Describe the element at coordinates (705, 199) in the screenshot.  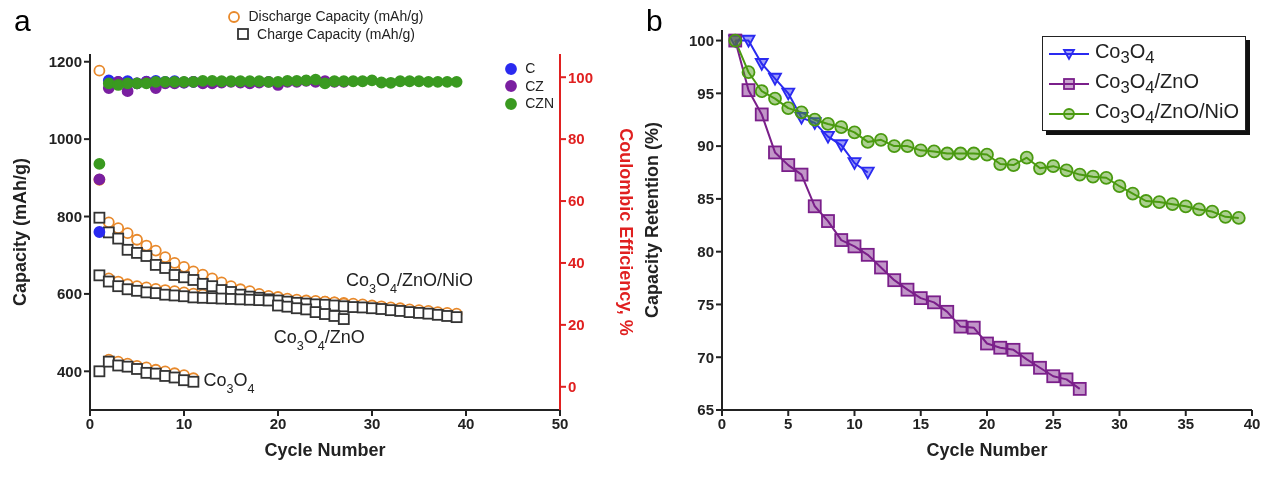
I see `y-tick-label: 85` at that location.